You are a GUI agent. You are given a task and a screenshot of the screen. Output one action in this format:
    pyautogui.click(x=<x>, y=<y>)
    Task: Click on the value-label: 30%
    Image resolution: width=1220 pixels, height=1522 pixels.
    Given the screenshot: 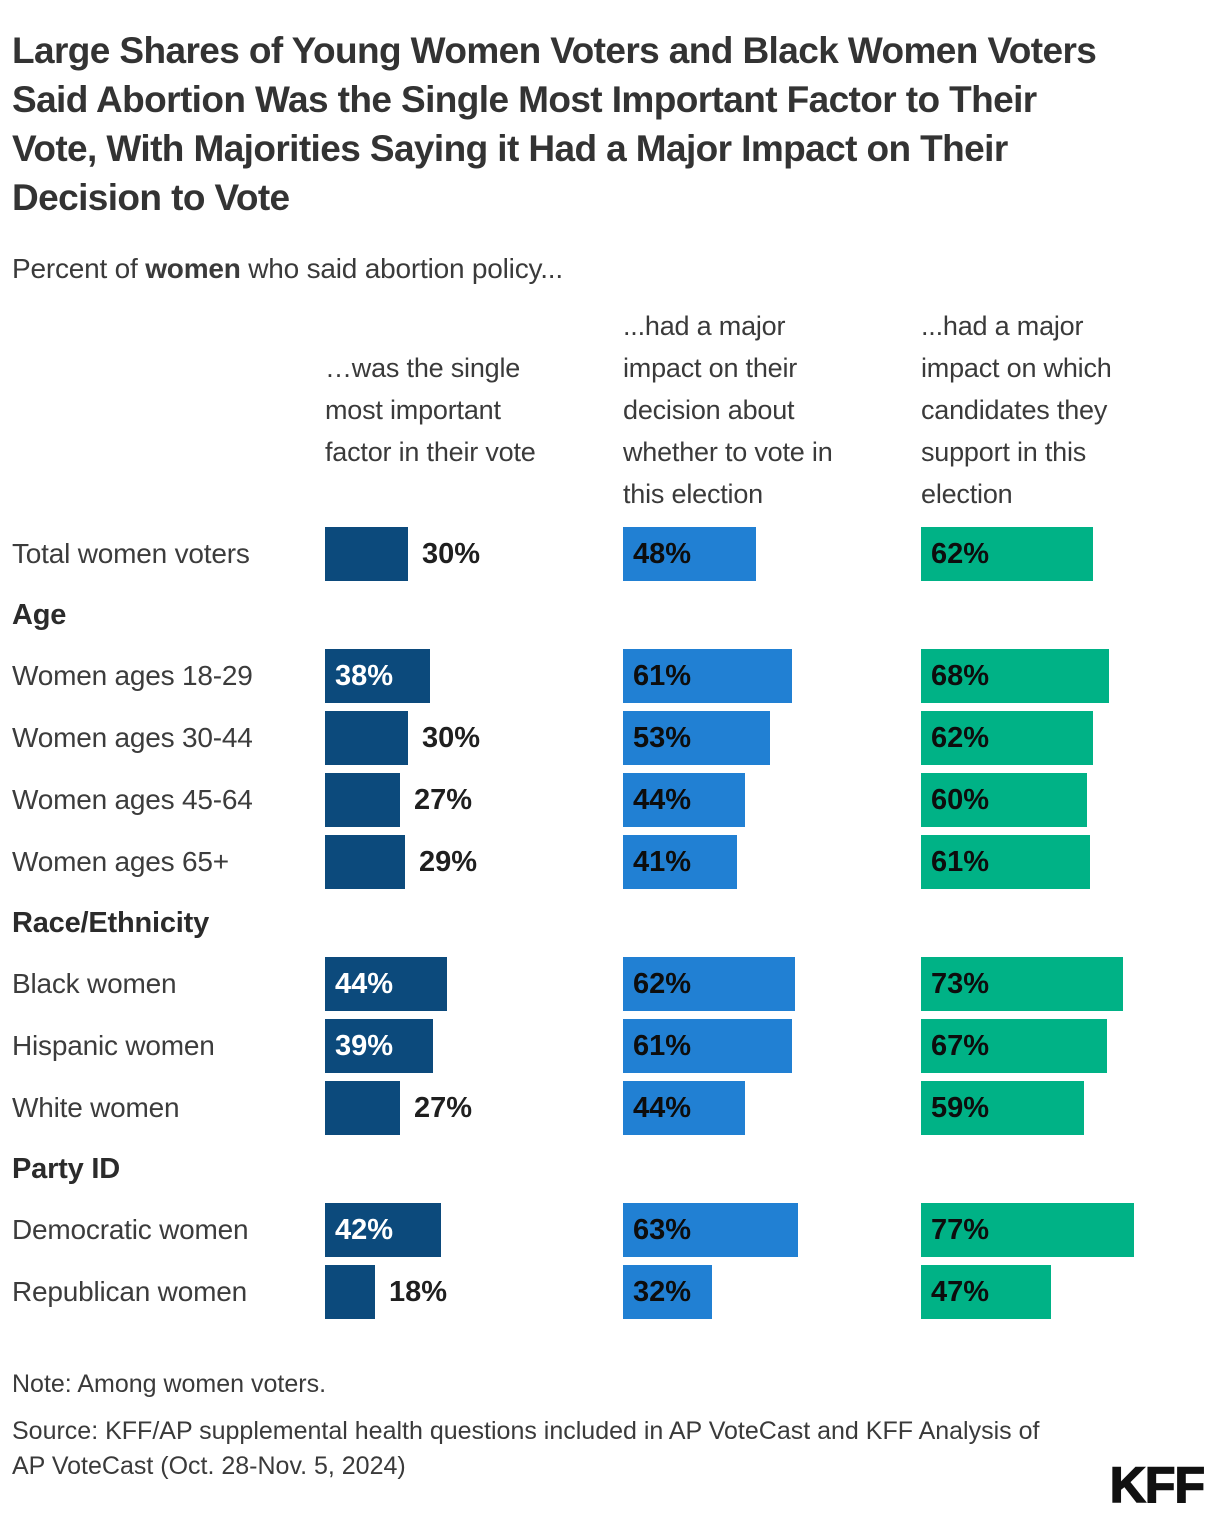 What is the action you would take?
    pyautogui.click(x=451, y=553)
    